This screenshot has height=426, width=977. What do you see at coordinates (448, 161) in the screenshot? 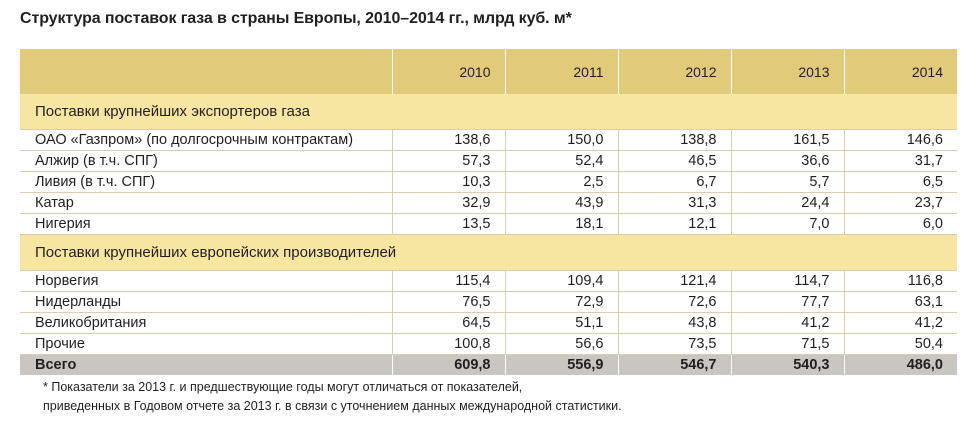
I see `value-cell: 57,3` at bounding box center [448, 161].